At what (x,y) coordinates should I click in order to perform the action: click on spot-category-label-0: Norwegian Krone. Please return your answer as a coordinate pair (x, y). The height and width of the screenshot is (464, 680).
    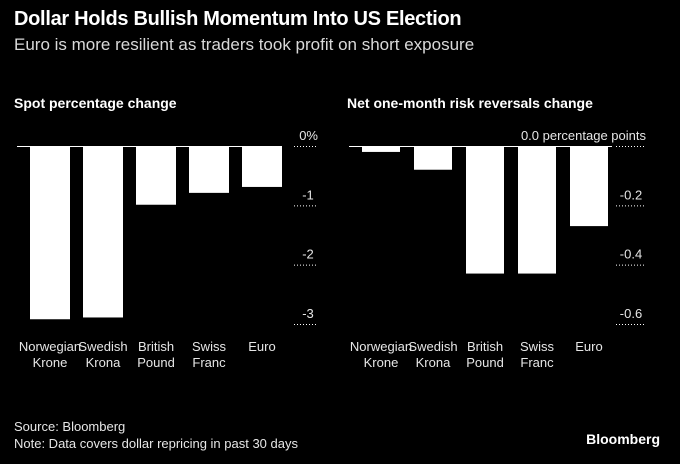
    Looking at the image, I should click on (50, 354).